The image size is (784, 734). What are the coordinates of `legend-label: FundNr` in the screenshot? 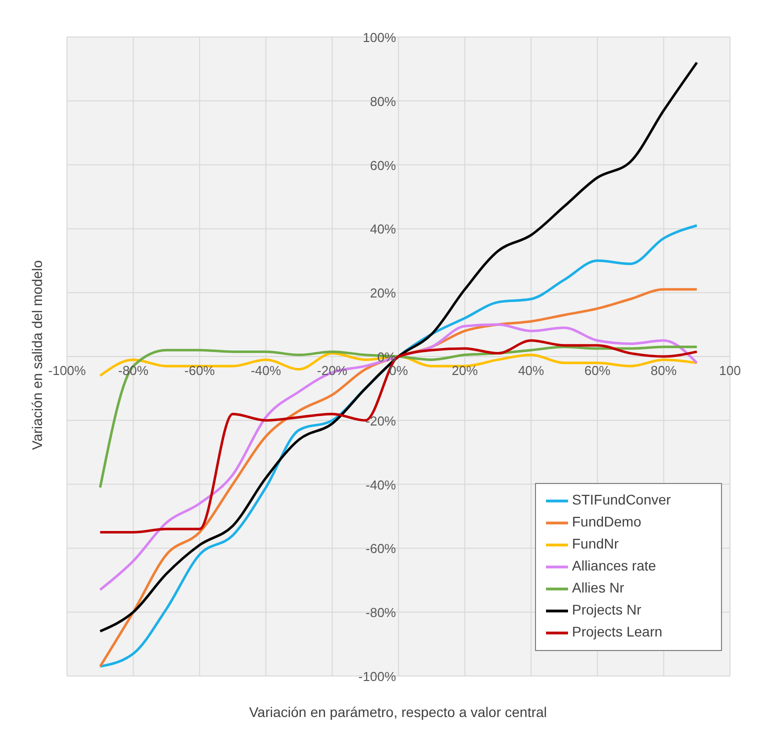 It's located at (595, 544).